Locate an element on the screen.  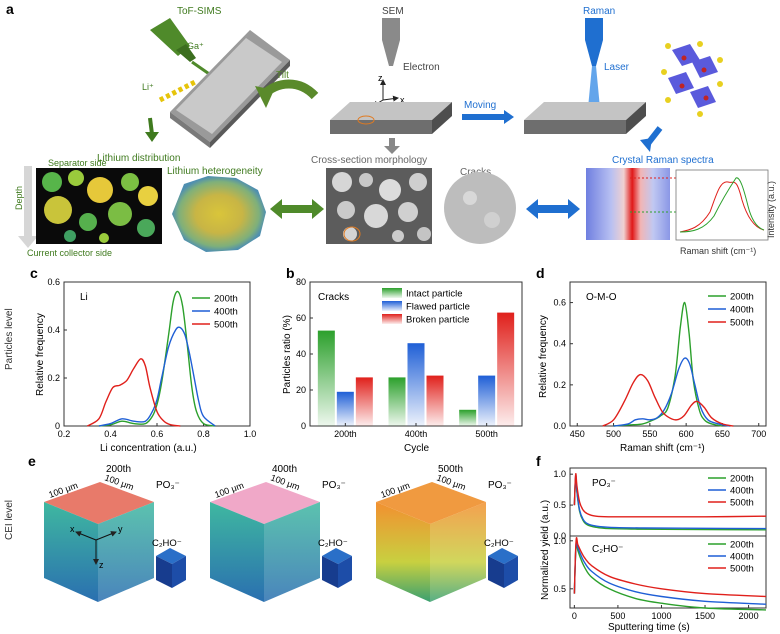
legend-label: Intact particle is located at coordinates (434, 294).